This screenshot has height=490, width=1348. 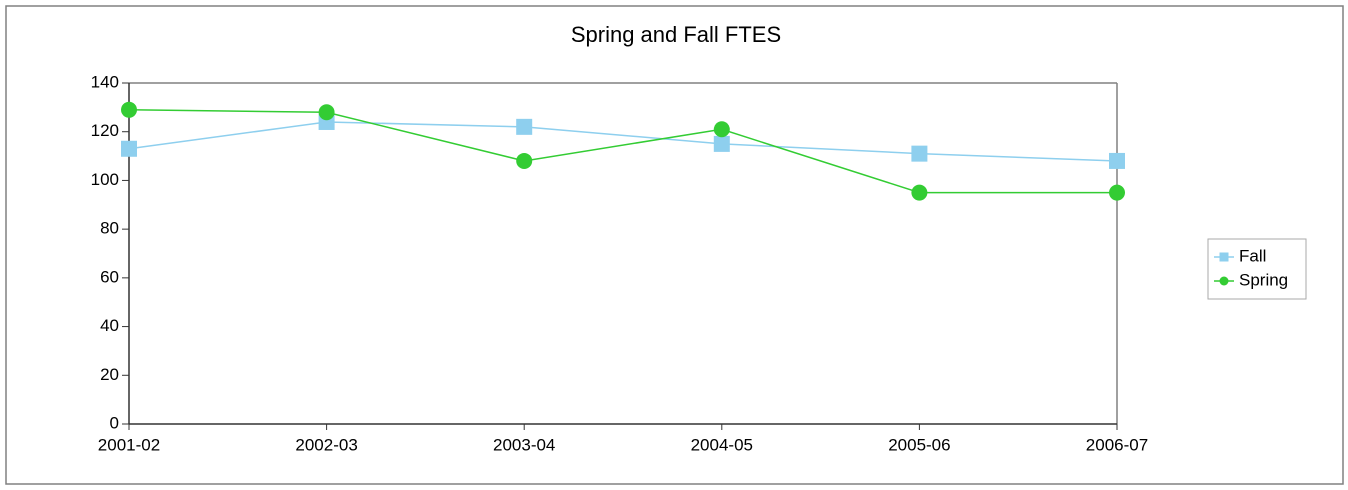 I want to click on y-tick-label: 100, so click(x=105, y=179).